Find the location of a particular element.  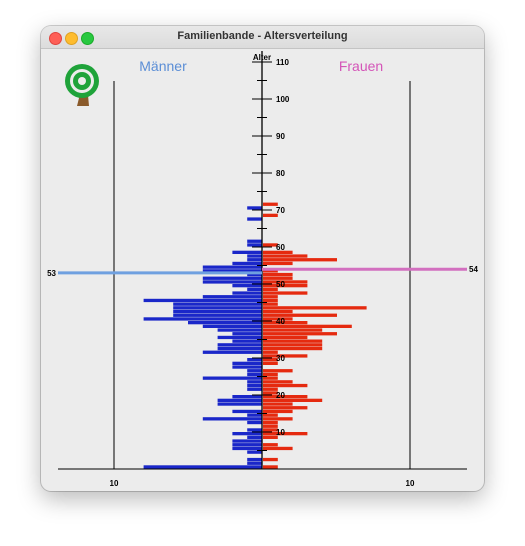

age-tick-label: 10 is located at coordinates (280, 432).